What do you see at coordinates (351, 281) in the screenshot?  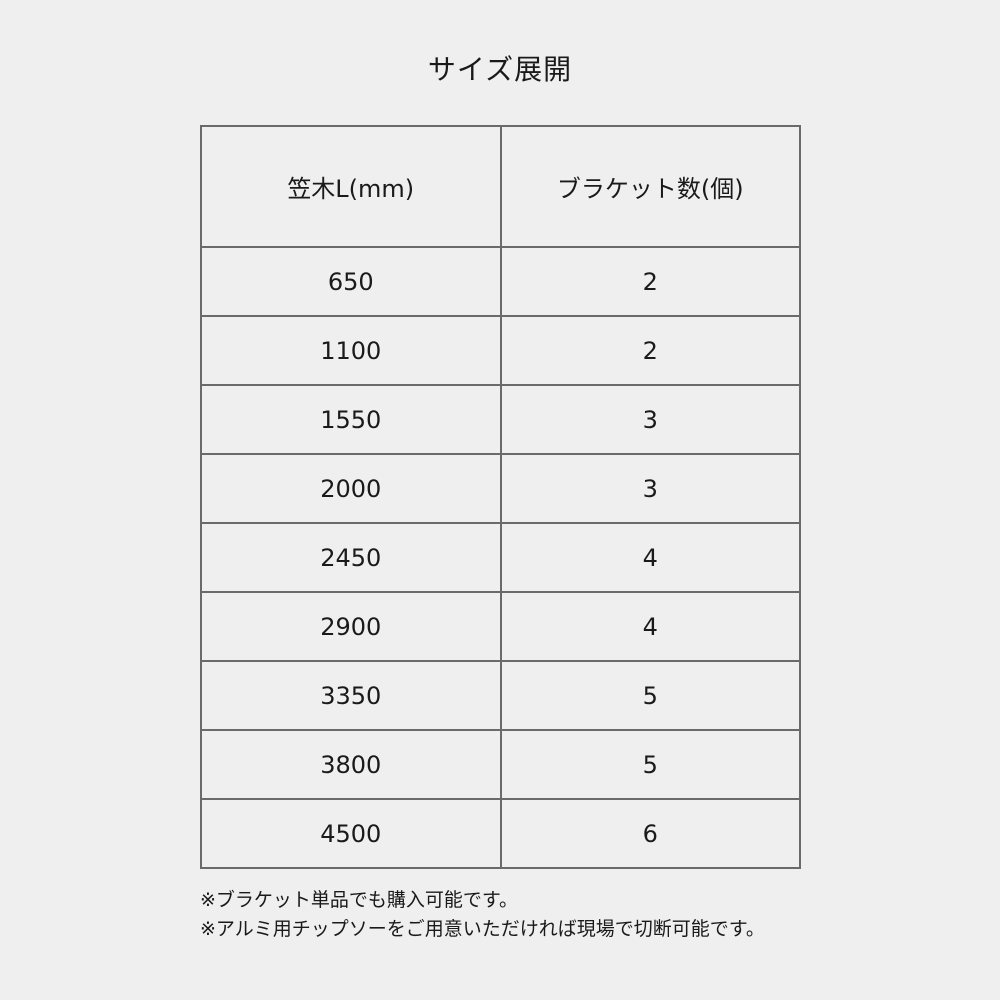 I see `cell-length: 650` at bounding box center [351, 281].